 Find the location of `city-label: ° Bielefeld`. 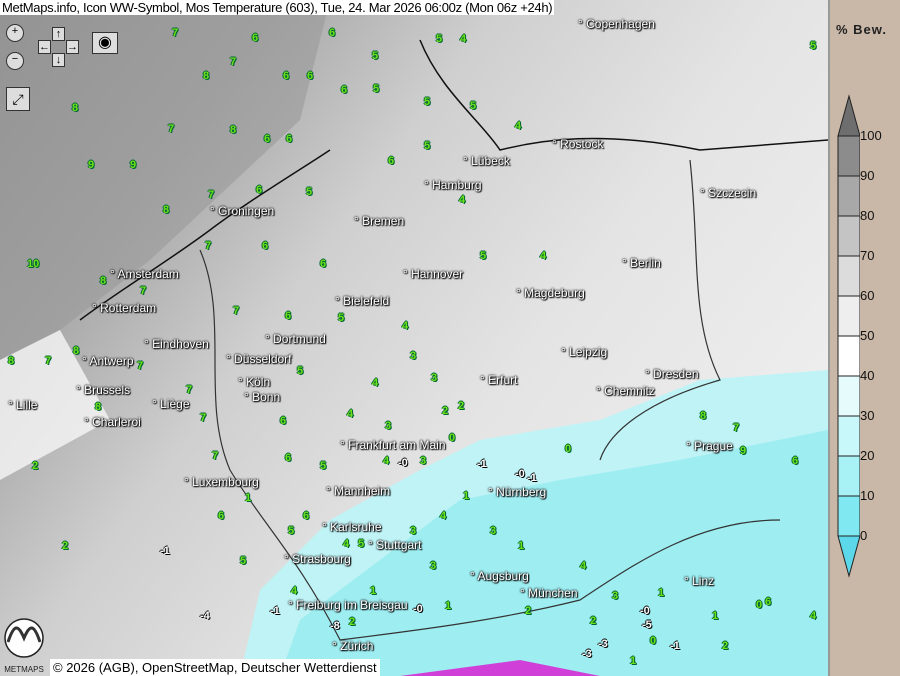

city-label: ° Bielefeld is located at coordinates (362, 301).